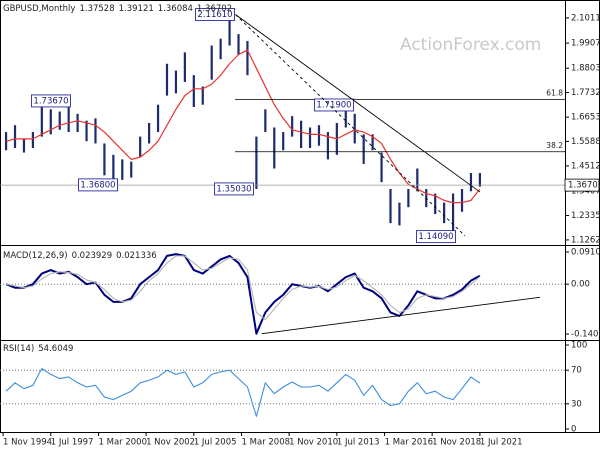  I want to click on price-annotation: 1.14090, so click(435, 237).